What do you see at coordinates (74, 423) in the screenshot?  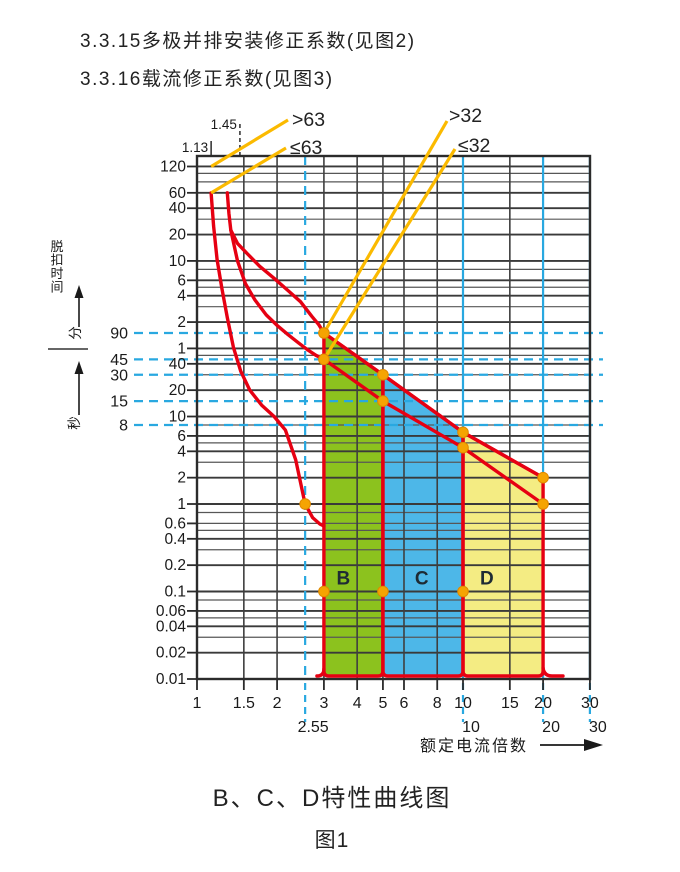 I see `seconds-label: 秒` at bounding box center [74, 423].